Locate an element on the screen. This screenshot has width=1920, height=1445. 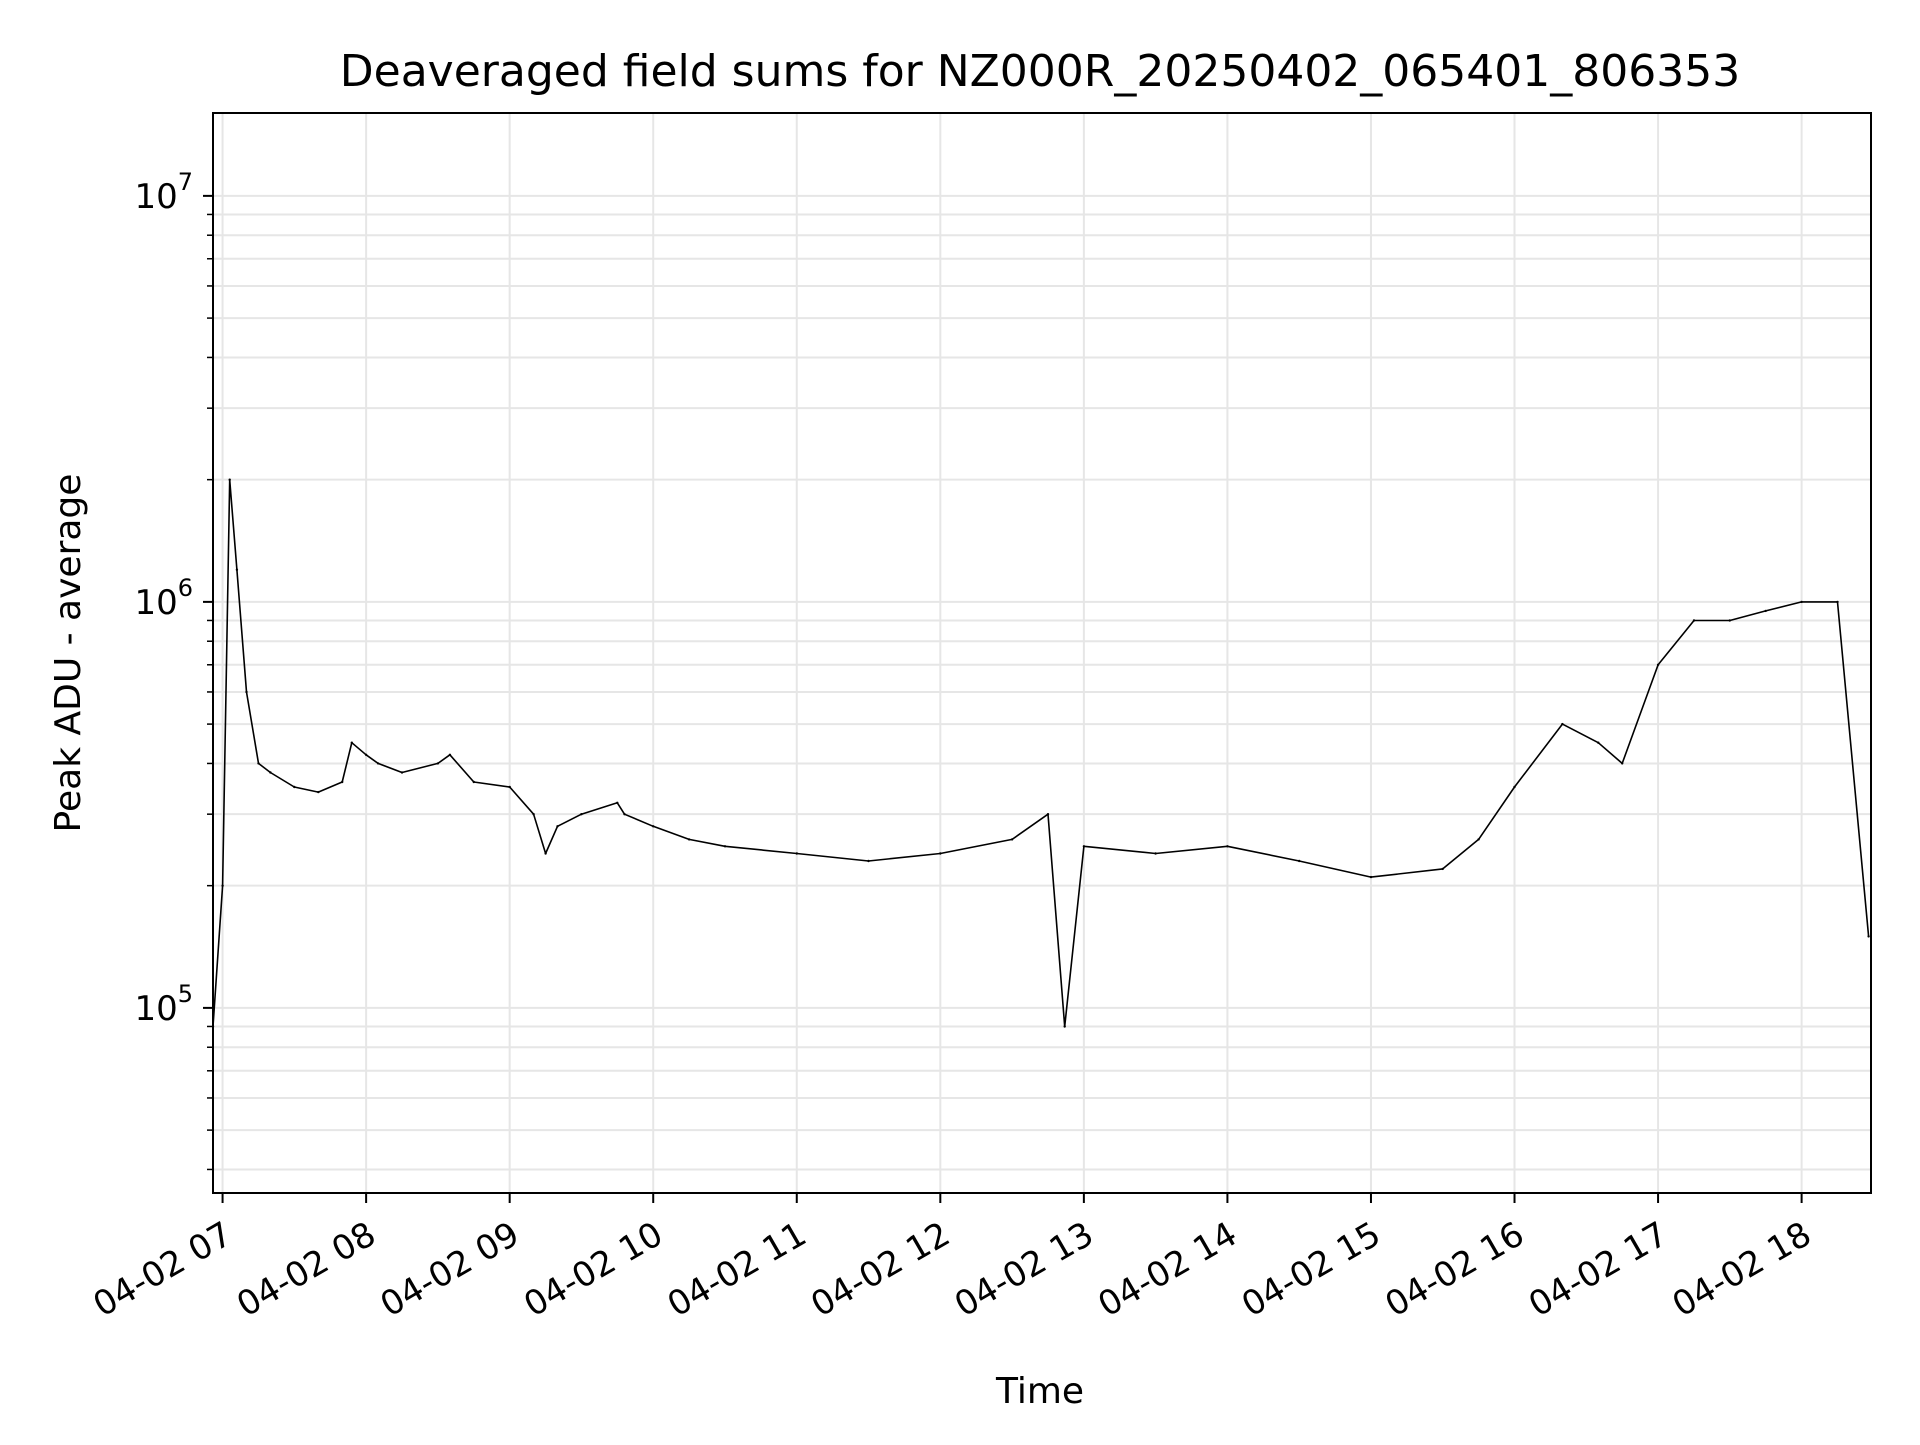
y-tick-exponent: 5 is located at coordinates (185, 994).